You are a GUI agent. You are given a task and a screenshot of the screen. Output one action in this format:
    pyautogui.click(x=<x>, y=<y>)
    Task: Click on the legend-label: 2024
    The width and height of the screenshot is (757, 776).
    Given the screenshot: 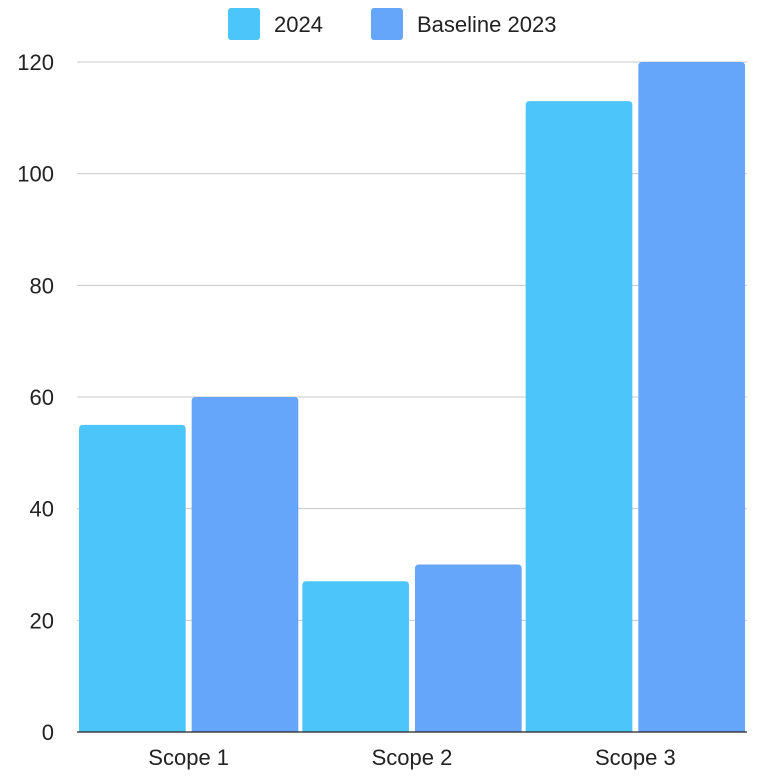 What is the action you would take?
    pyautogui.click(x=298, y=24)
    